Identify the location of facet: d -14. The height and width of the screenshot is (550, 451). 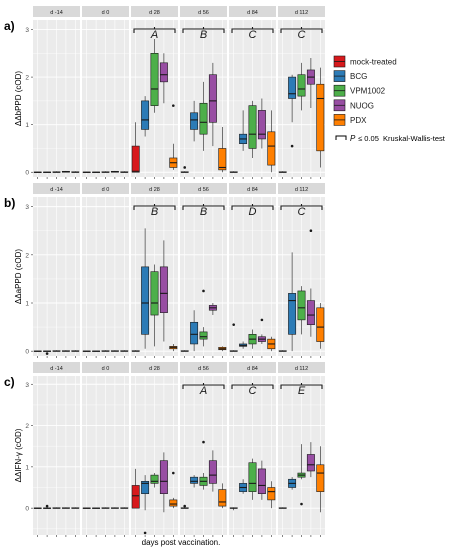
(56, 449).